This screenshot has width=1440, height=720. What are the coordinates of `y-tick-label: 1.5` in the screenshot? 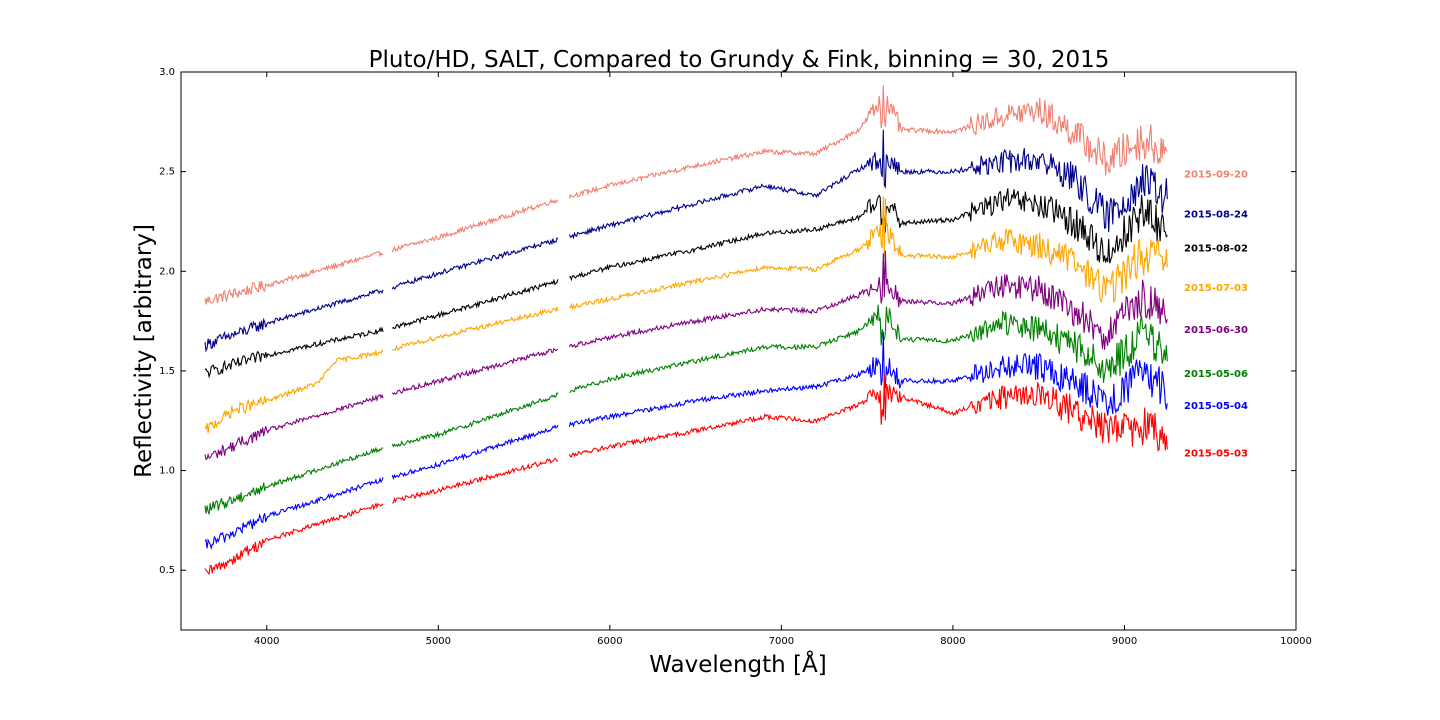 It's located at (167, 371).